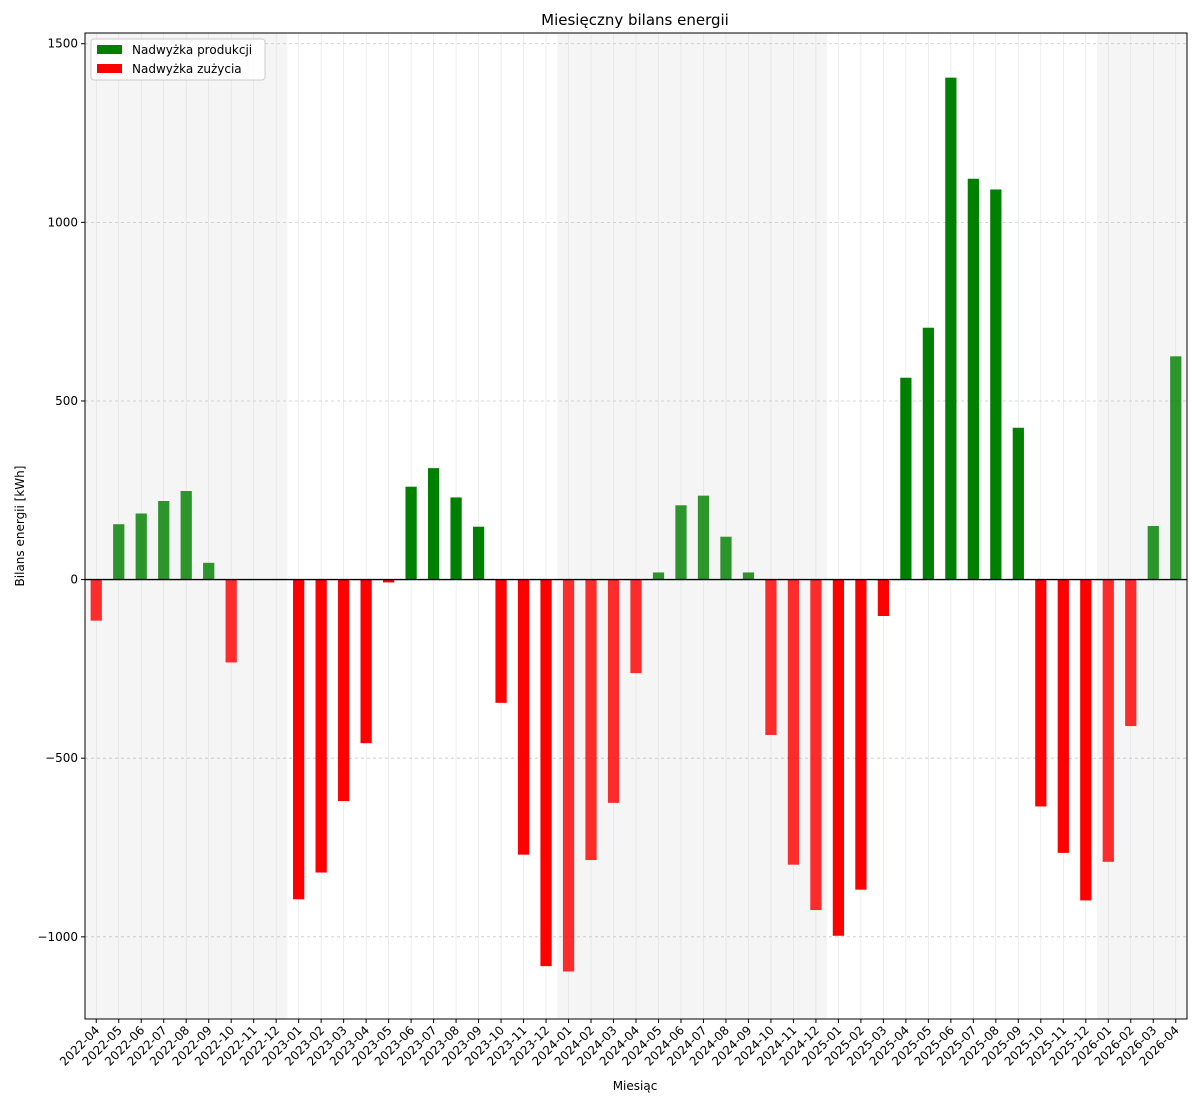 Image resolution: width=1200 pixels, height=1107 pixels. Describe the element at coordinates (20, 526) in the screenshot. I see `y-axis-label: Bilans energii [kWh]` at that location.